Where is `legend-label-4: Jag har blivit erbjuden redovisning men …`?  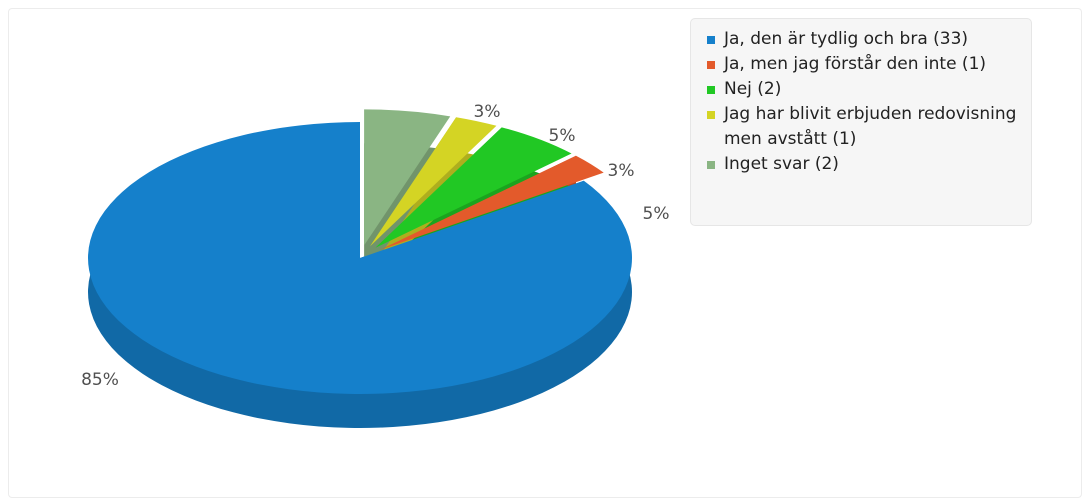
legend-label-4: Jag har blivit erbjuden redovisning men … is located at coordinates (870, 126).